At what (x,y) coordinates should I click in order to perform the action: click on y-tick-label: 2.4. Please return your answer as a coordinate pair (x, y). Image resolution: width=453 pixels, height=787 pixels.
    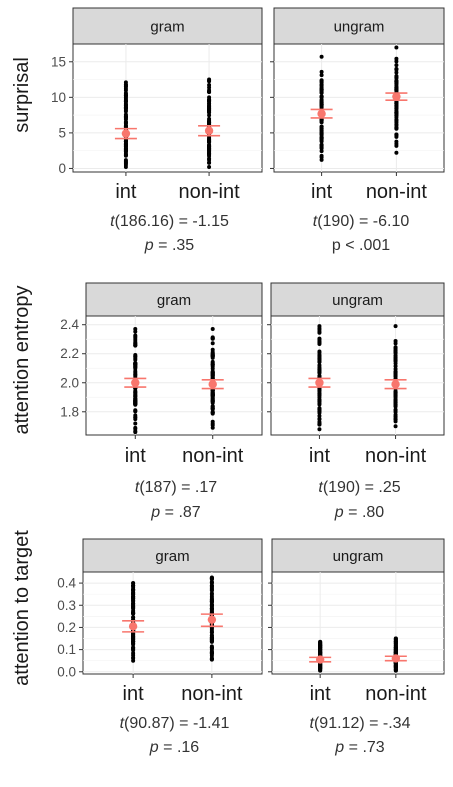
    Looking at the image, I should click on (69, 324).